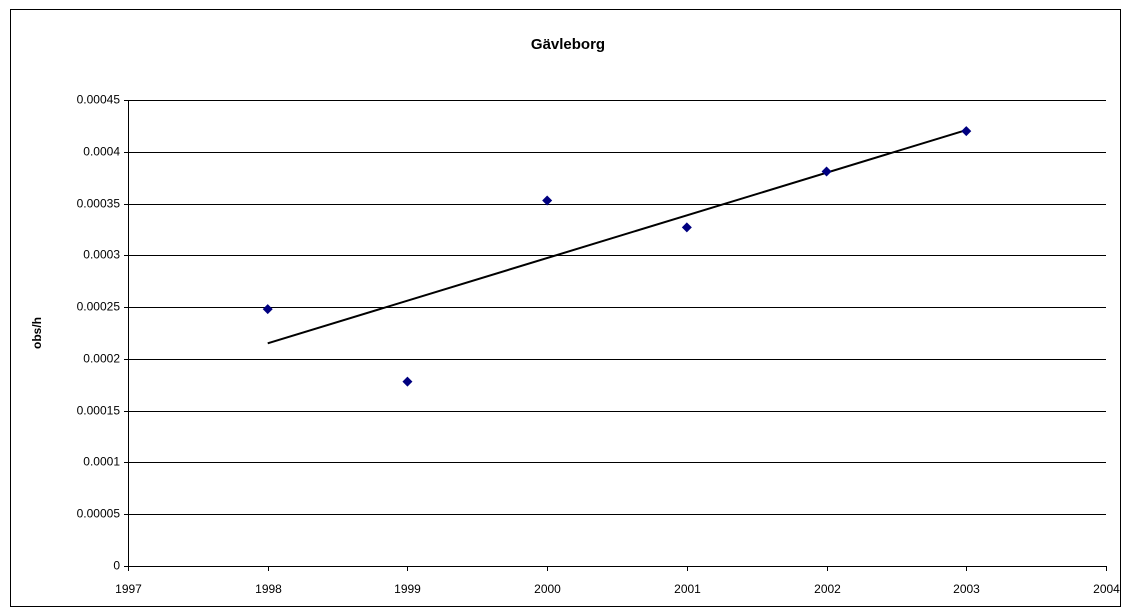  What do you see at coordinates (128, 589) in the screenshot?
I see `x-tick-label: 1997` at bounding box center [128, 589].